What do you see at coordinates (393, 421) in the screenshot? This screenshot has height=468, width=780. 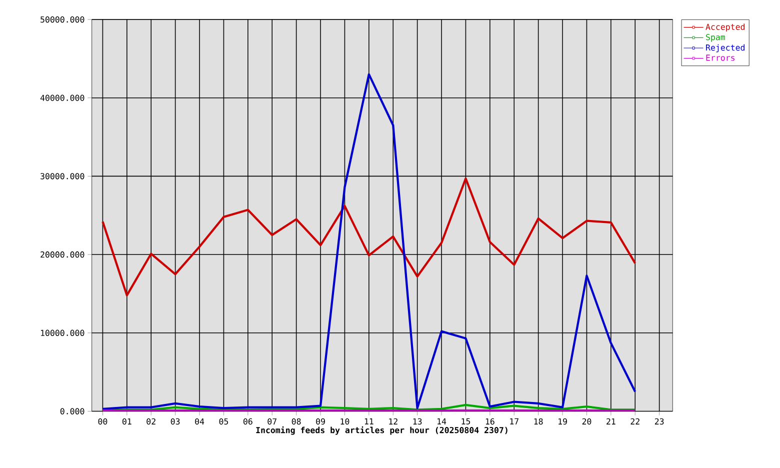 I see `x-tick-label: 12` at bounding box center [393, 421].